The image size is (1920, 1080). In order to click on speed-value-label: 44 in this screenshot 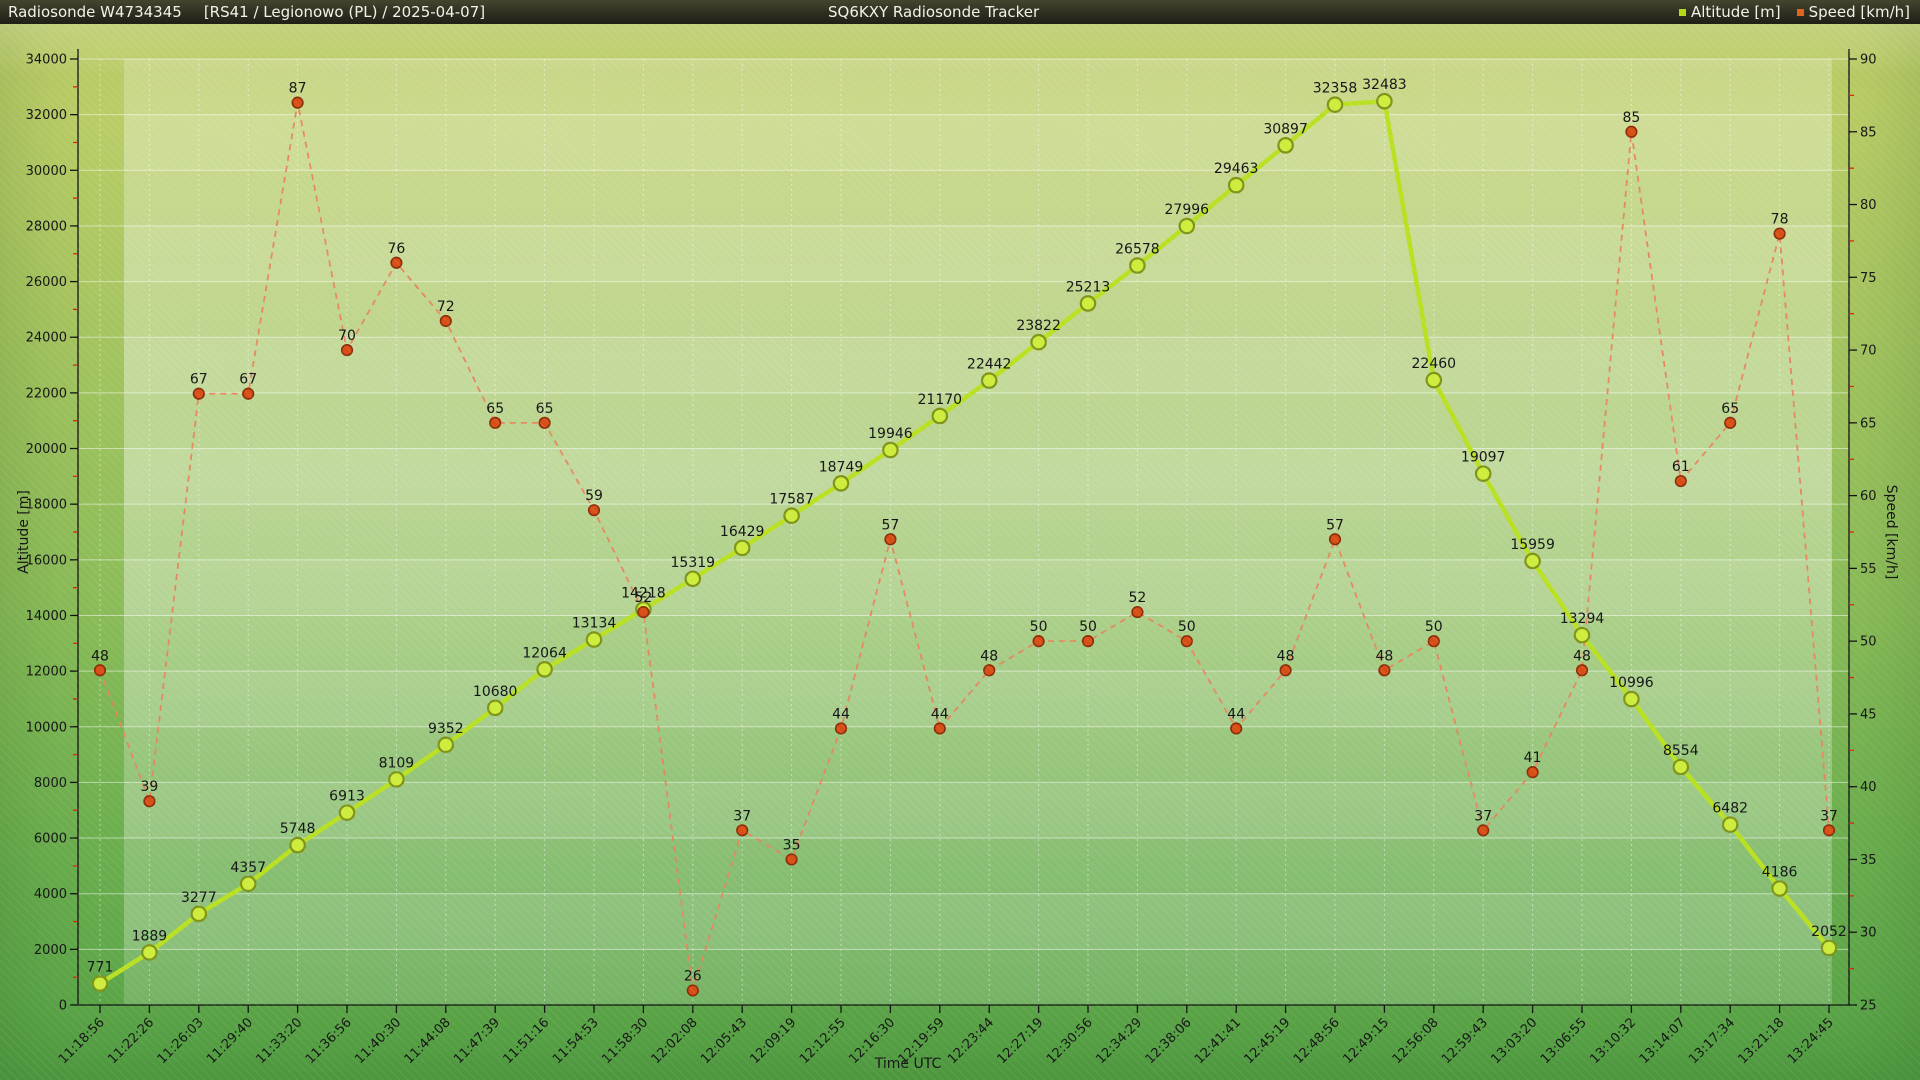, I will do `click(841, 714)`.